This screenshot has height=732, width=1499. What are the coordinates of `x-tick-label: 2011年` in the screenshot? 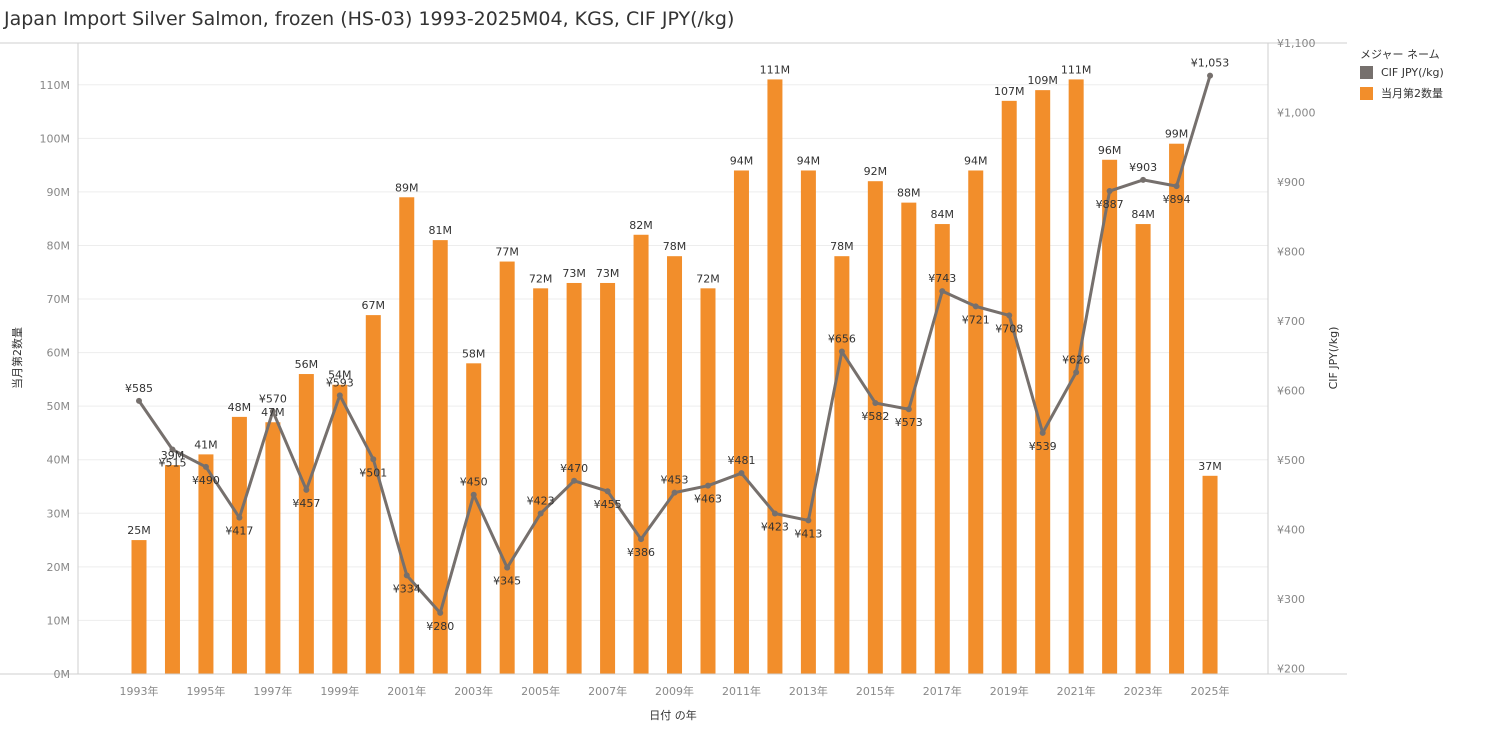 It's located at (741, 691).